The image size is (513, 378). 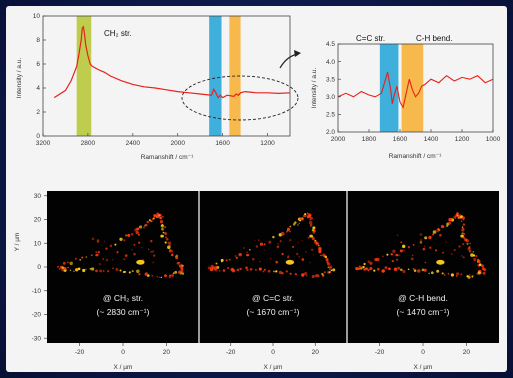 What do you see at coordinates (118, 33) in the screenshot?
I see `ch2-stretch-band-label: CH₂ str.` at bounding box center [118, 33].